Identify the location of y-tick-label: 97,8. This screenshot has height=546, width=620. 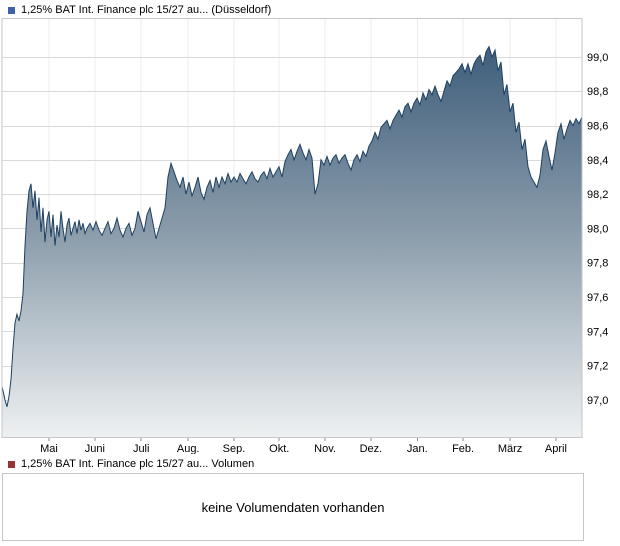
(597, 264).